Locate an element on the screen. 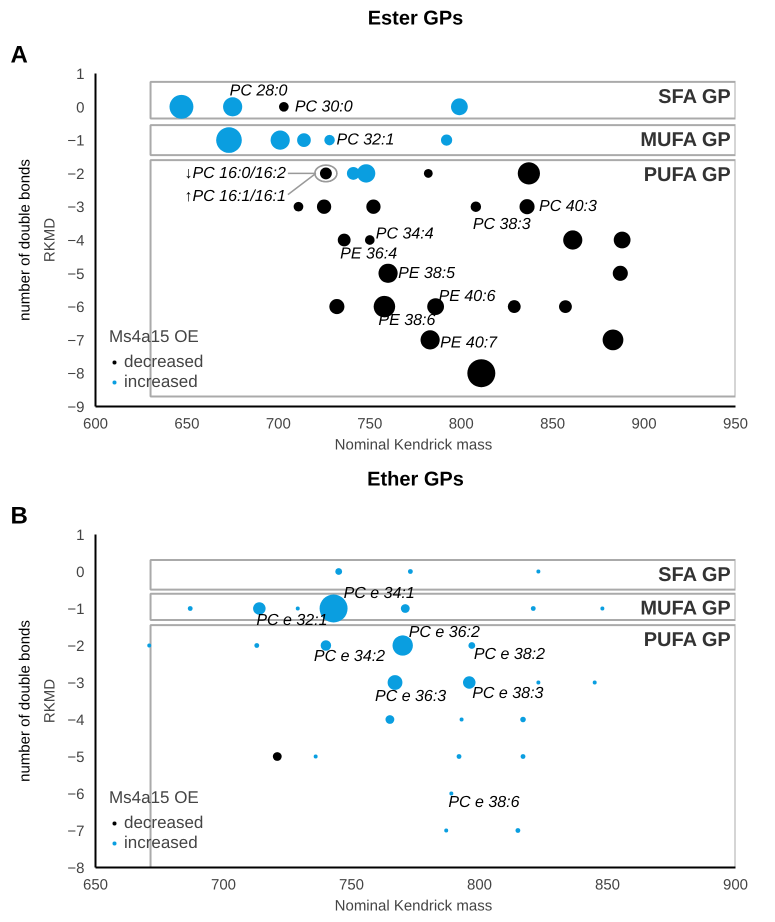  chart-title: Ester GPs is located at coordinates (416, 19).